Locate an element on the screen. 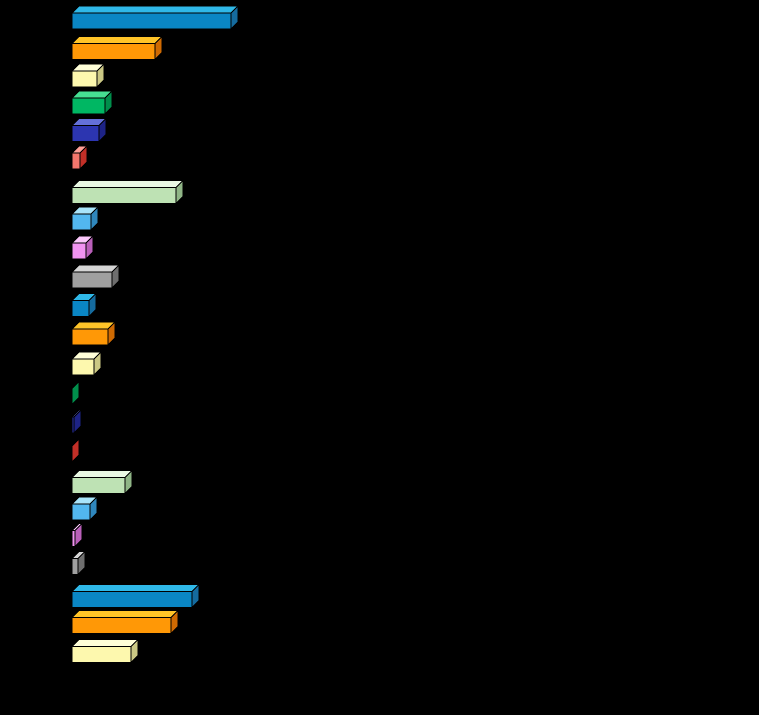 The width and height of the screenshot is (759, 715). bar-10-gray is located at coordinates (95, 276).